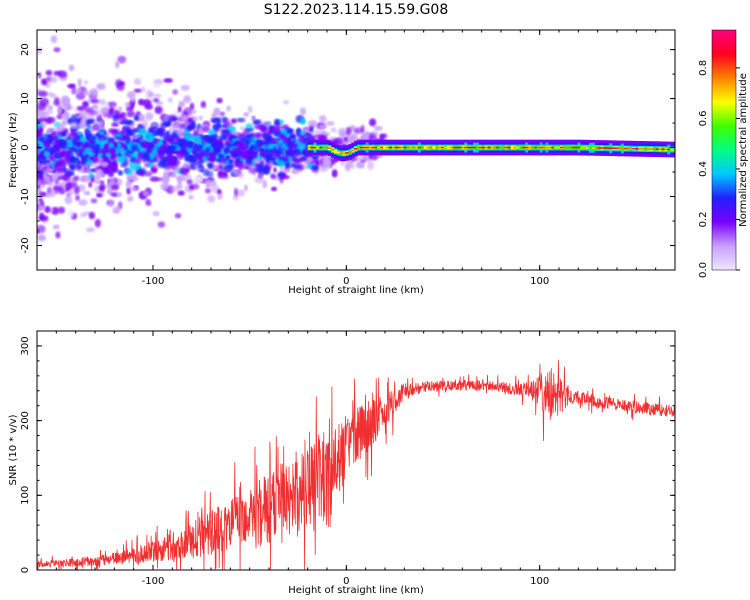 The height and width of the screenshot is (600, 750). What do you see at coordinates (25, 98) in the screenshot?
I see `spectrogram-y-tick-label: 10` at bounding box center [25, 98].